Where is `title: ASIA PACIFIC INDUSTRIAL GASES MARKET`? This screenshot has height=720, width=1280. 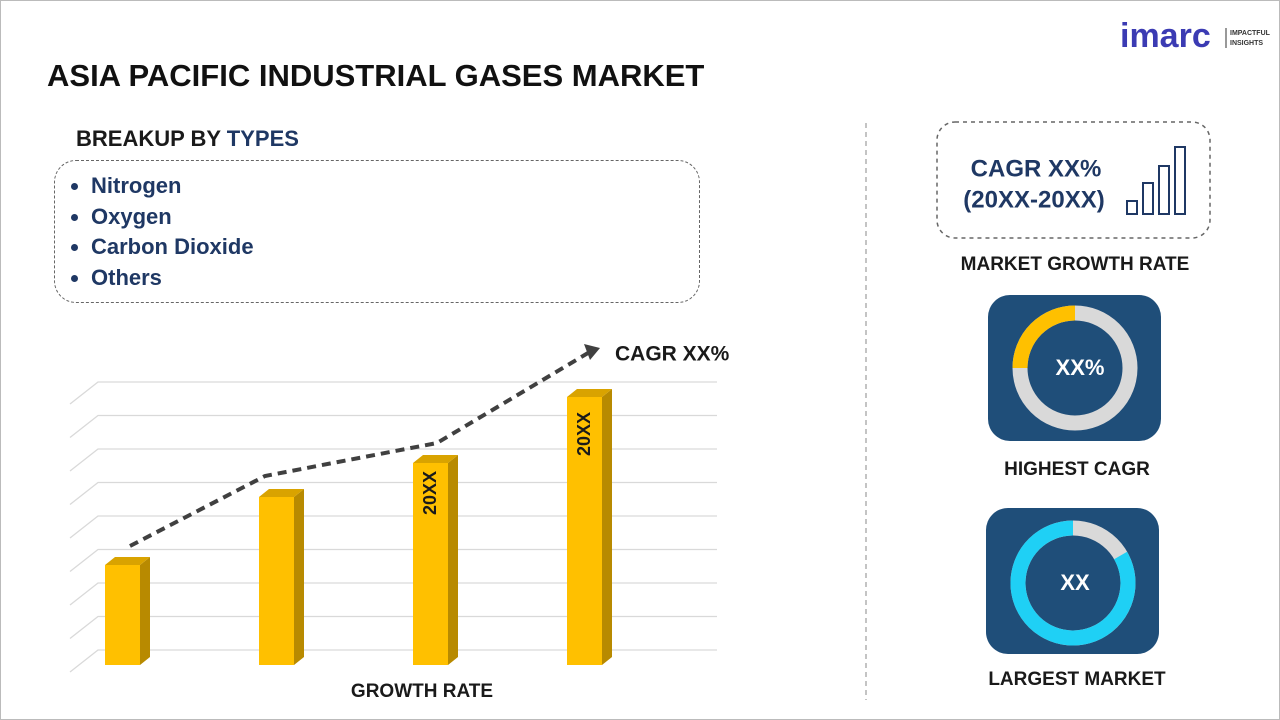
title: ASIA PACIFIC INDUSTRIAL GASES MARKET is located at coordinates (375, 75).